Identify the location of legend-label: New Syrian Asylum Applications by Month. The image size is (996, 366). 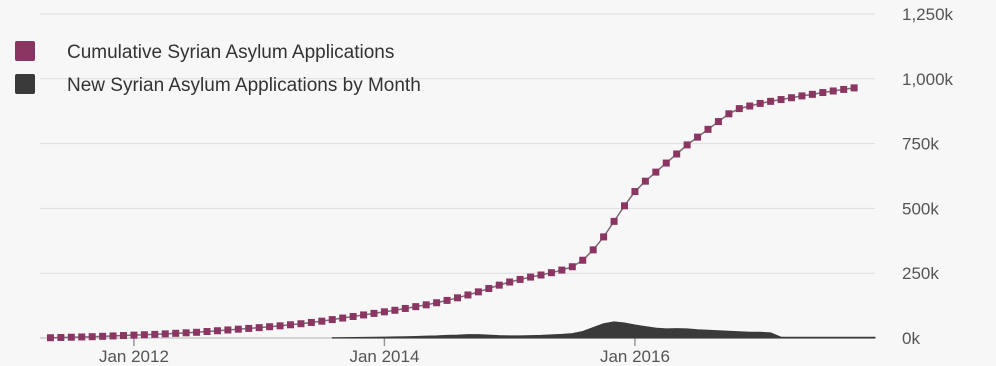
(244, 85).